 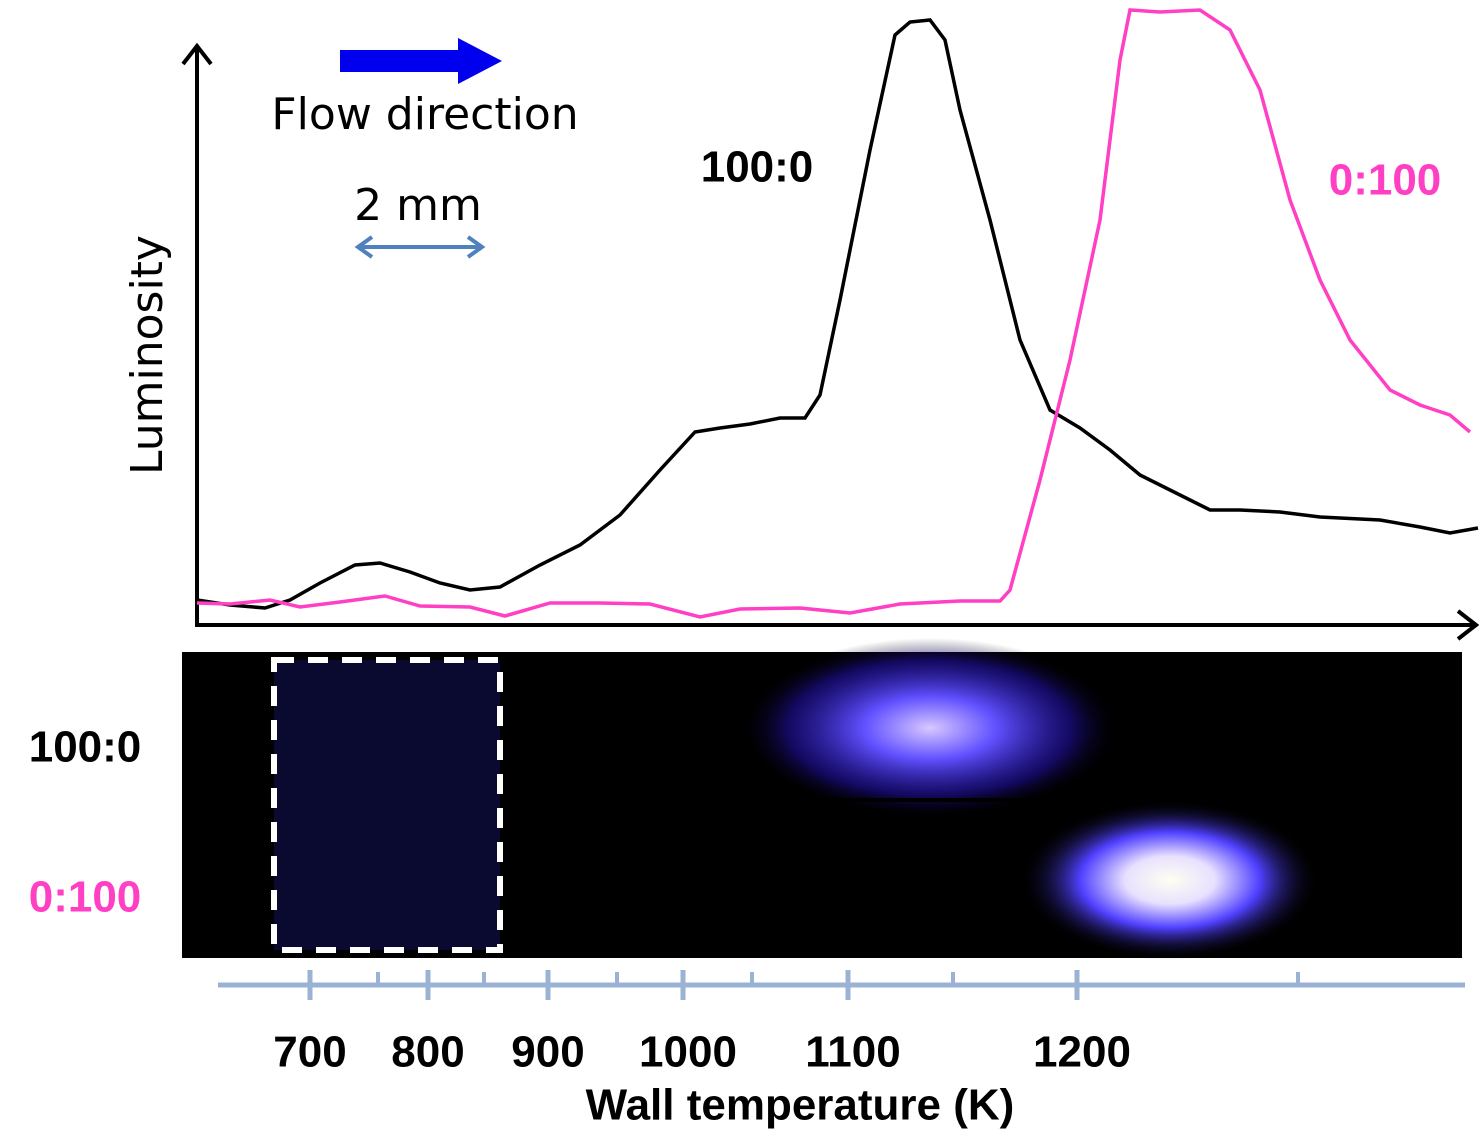 I want to click on flow-label: Flow direction, so click(x=424, y=114).